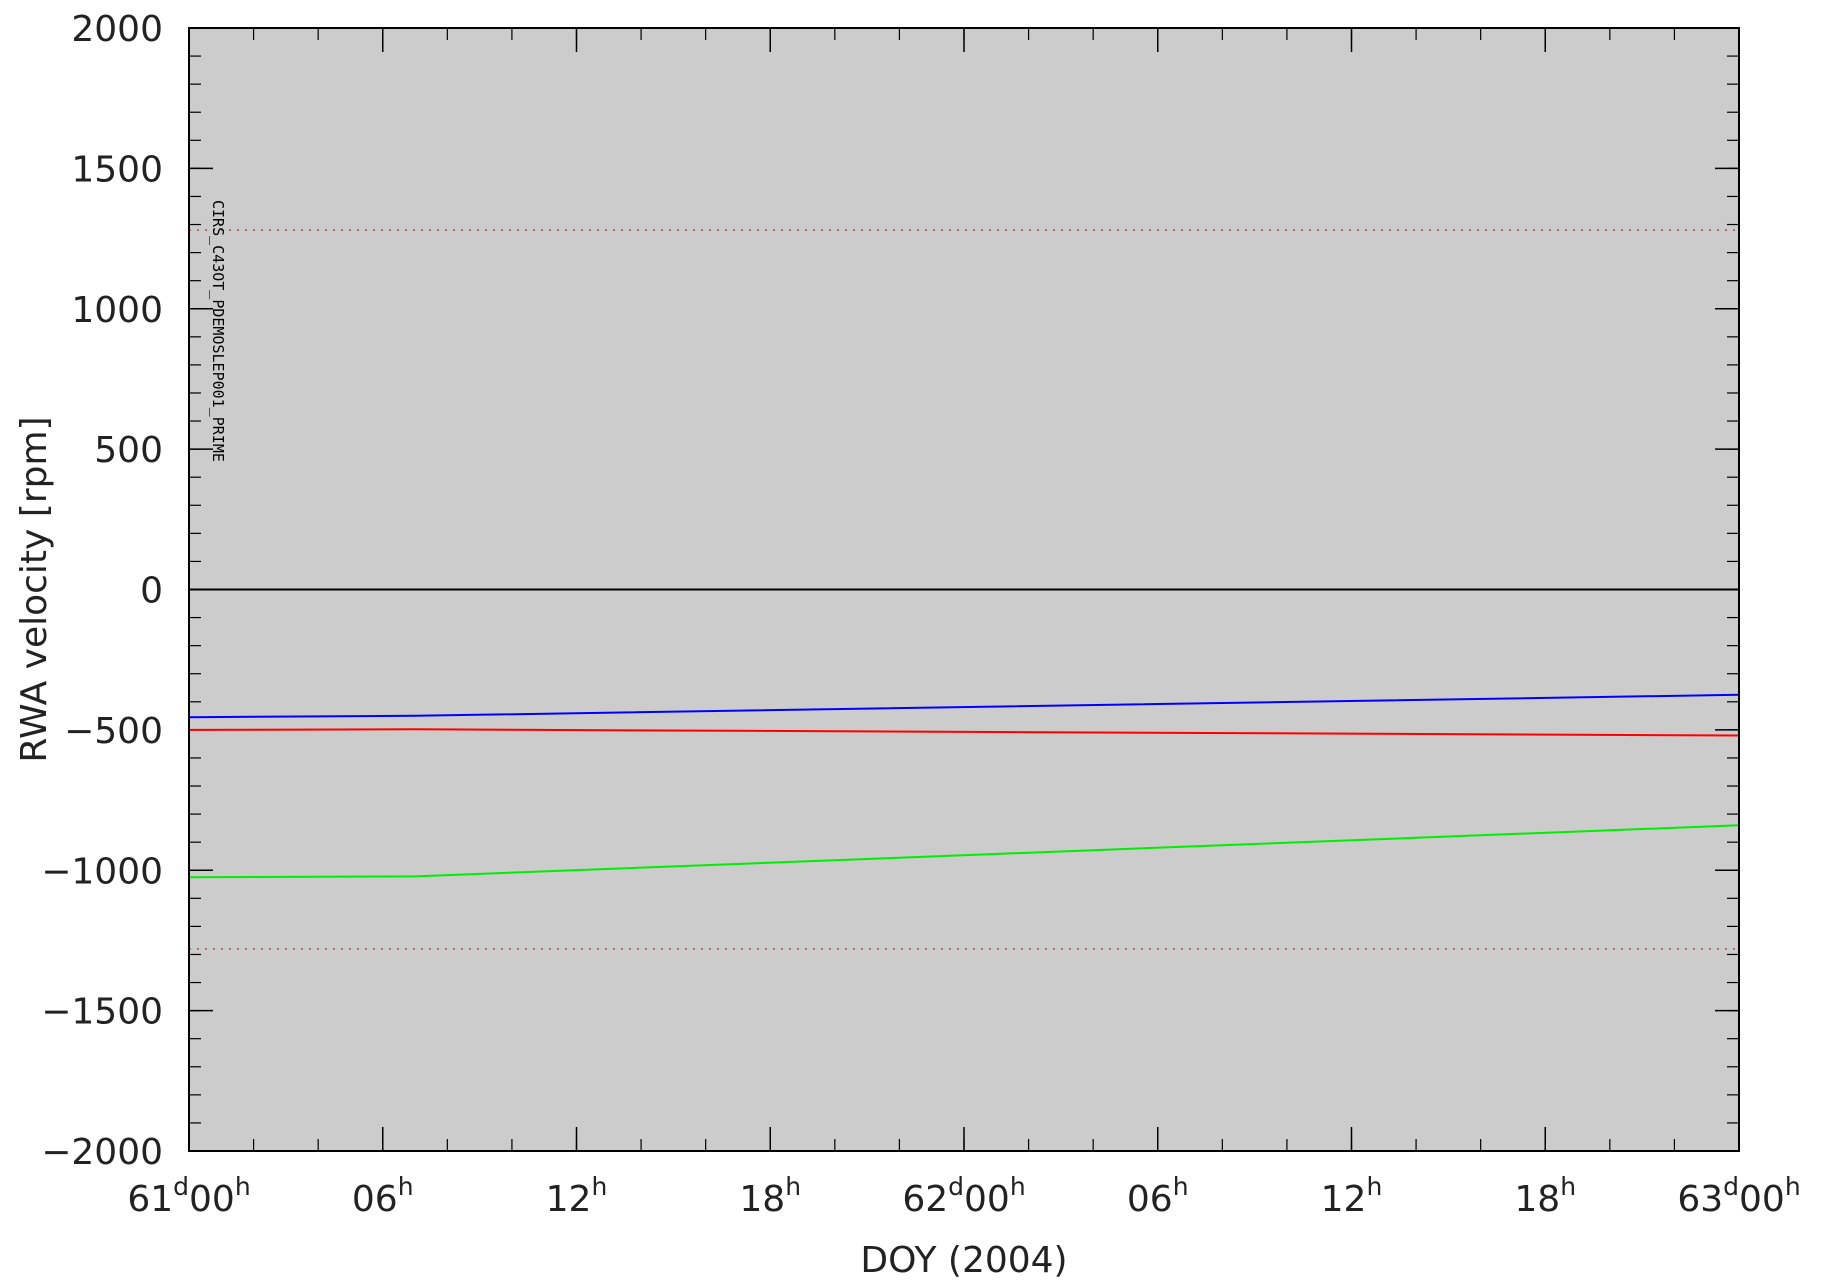  I want to click on x-tick-label: 61d00h, so click(188, 1196).